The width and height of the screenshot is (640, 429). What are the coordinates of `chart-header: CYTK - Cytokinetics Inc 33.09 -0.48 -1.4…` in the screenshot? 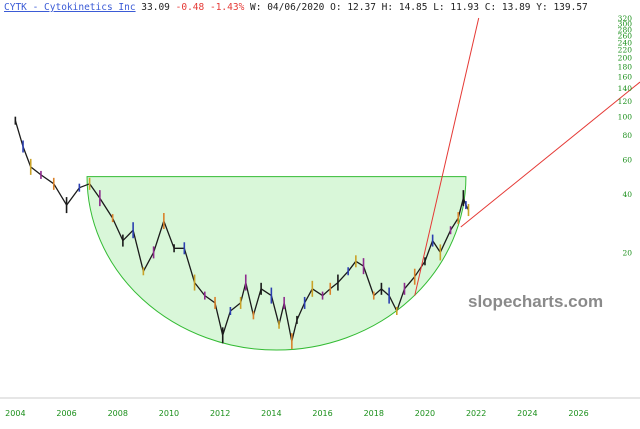 It's located at (296, 7).